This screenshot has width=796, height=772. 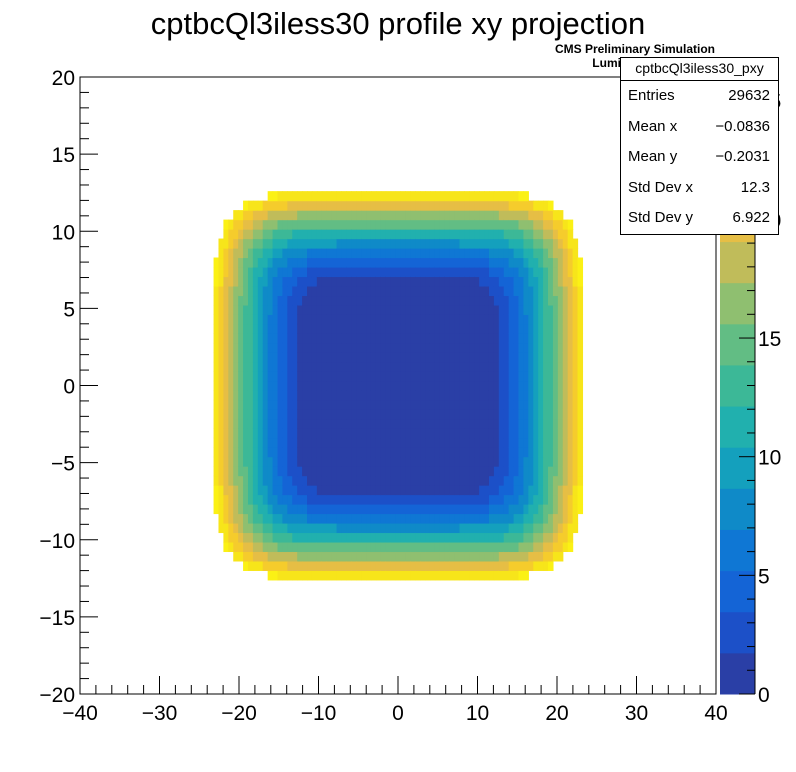 I want to click on x-tick-label: 30, so click(x=636, y=713).